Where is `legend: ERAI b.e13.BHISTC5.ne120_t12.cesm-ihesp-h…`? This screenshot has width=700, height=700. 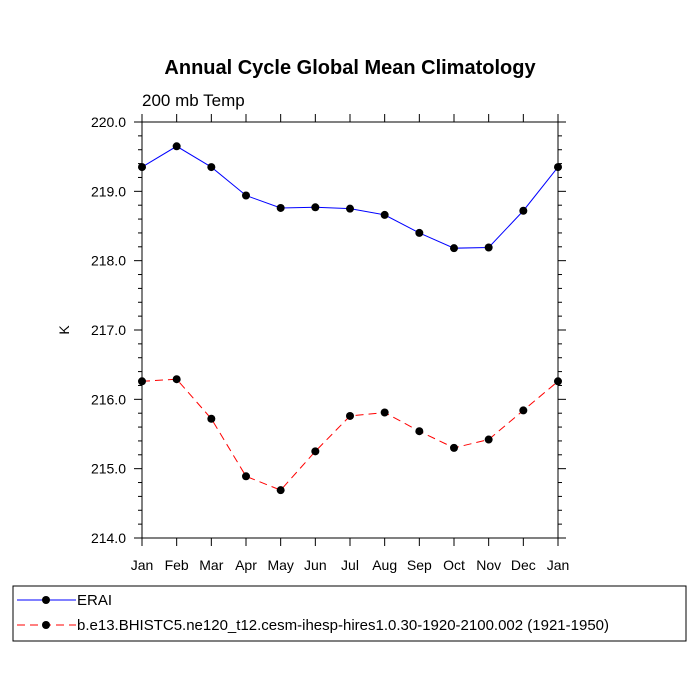
legend: ERAI b.e13.BHISTC5.ne120_t12.cesm-ihesp-h… is located at coordinates (313, 613).